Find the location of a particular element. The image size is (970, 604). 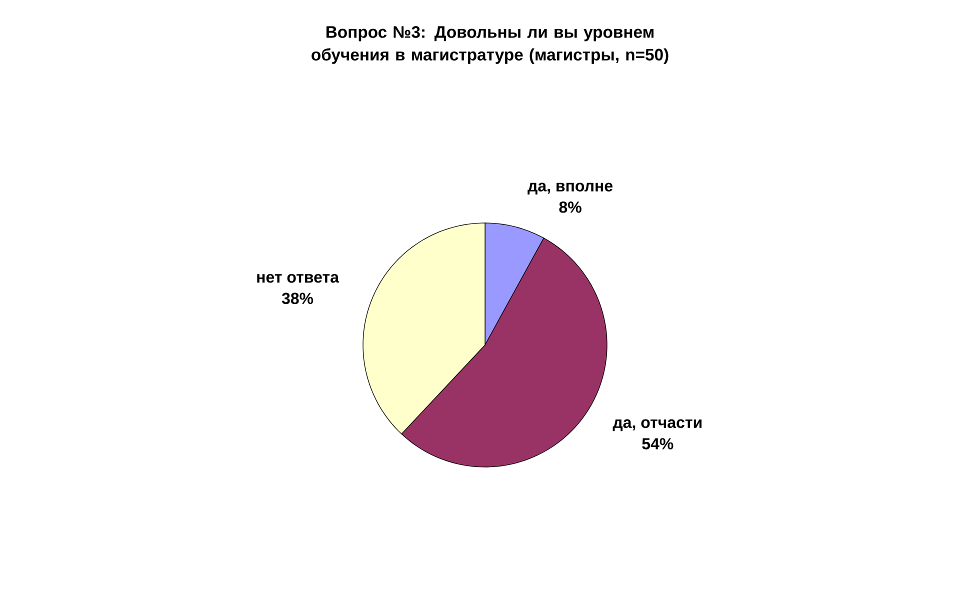

slice-label: нет ответа is located at coordinates (298, 278).